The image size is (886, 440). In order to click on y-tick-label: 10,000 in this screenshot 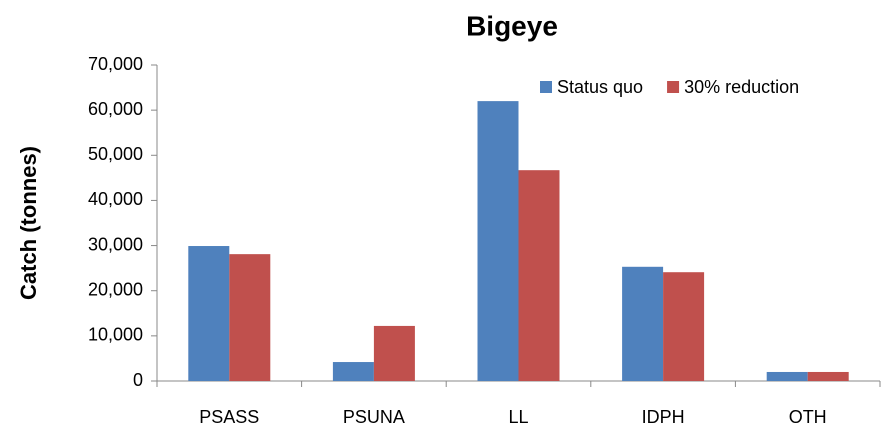, I will do `click(115, 335)`.